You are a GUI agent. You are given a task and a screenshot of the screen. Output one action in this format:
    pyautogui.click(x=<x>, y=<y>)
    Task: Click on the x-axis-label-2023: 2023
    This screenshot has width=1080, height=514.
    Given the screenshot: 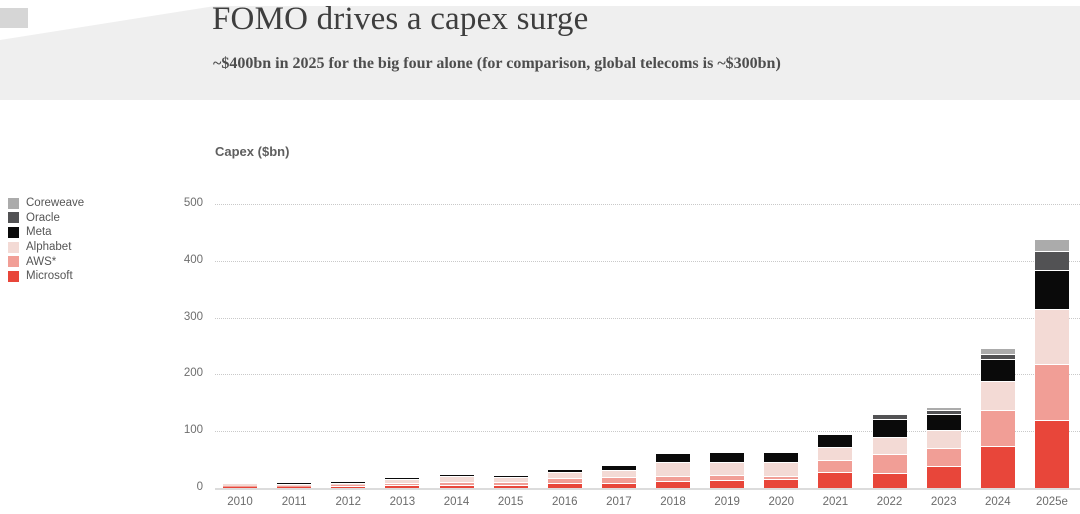 What is the action you would take?
    pyautogui.click(x=943, y=502)
    